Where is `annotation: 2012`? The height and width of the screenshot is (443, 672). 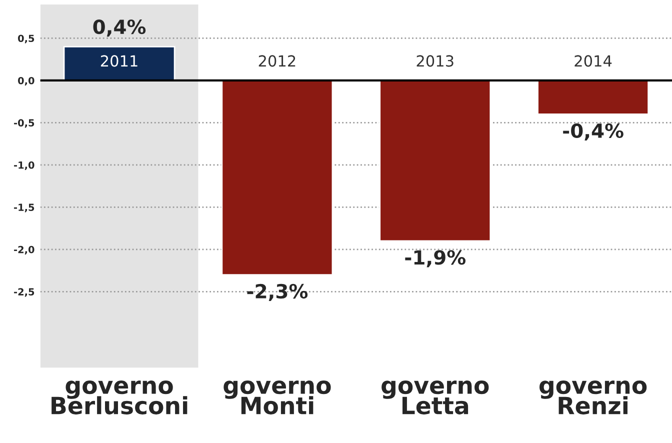
annotation: 2012 is located at coordinates (277, 61).